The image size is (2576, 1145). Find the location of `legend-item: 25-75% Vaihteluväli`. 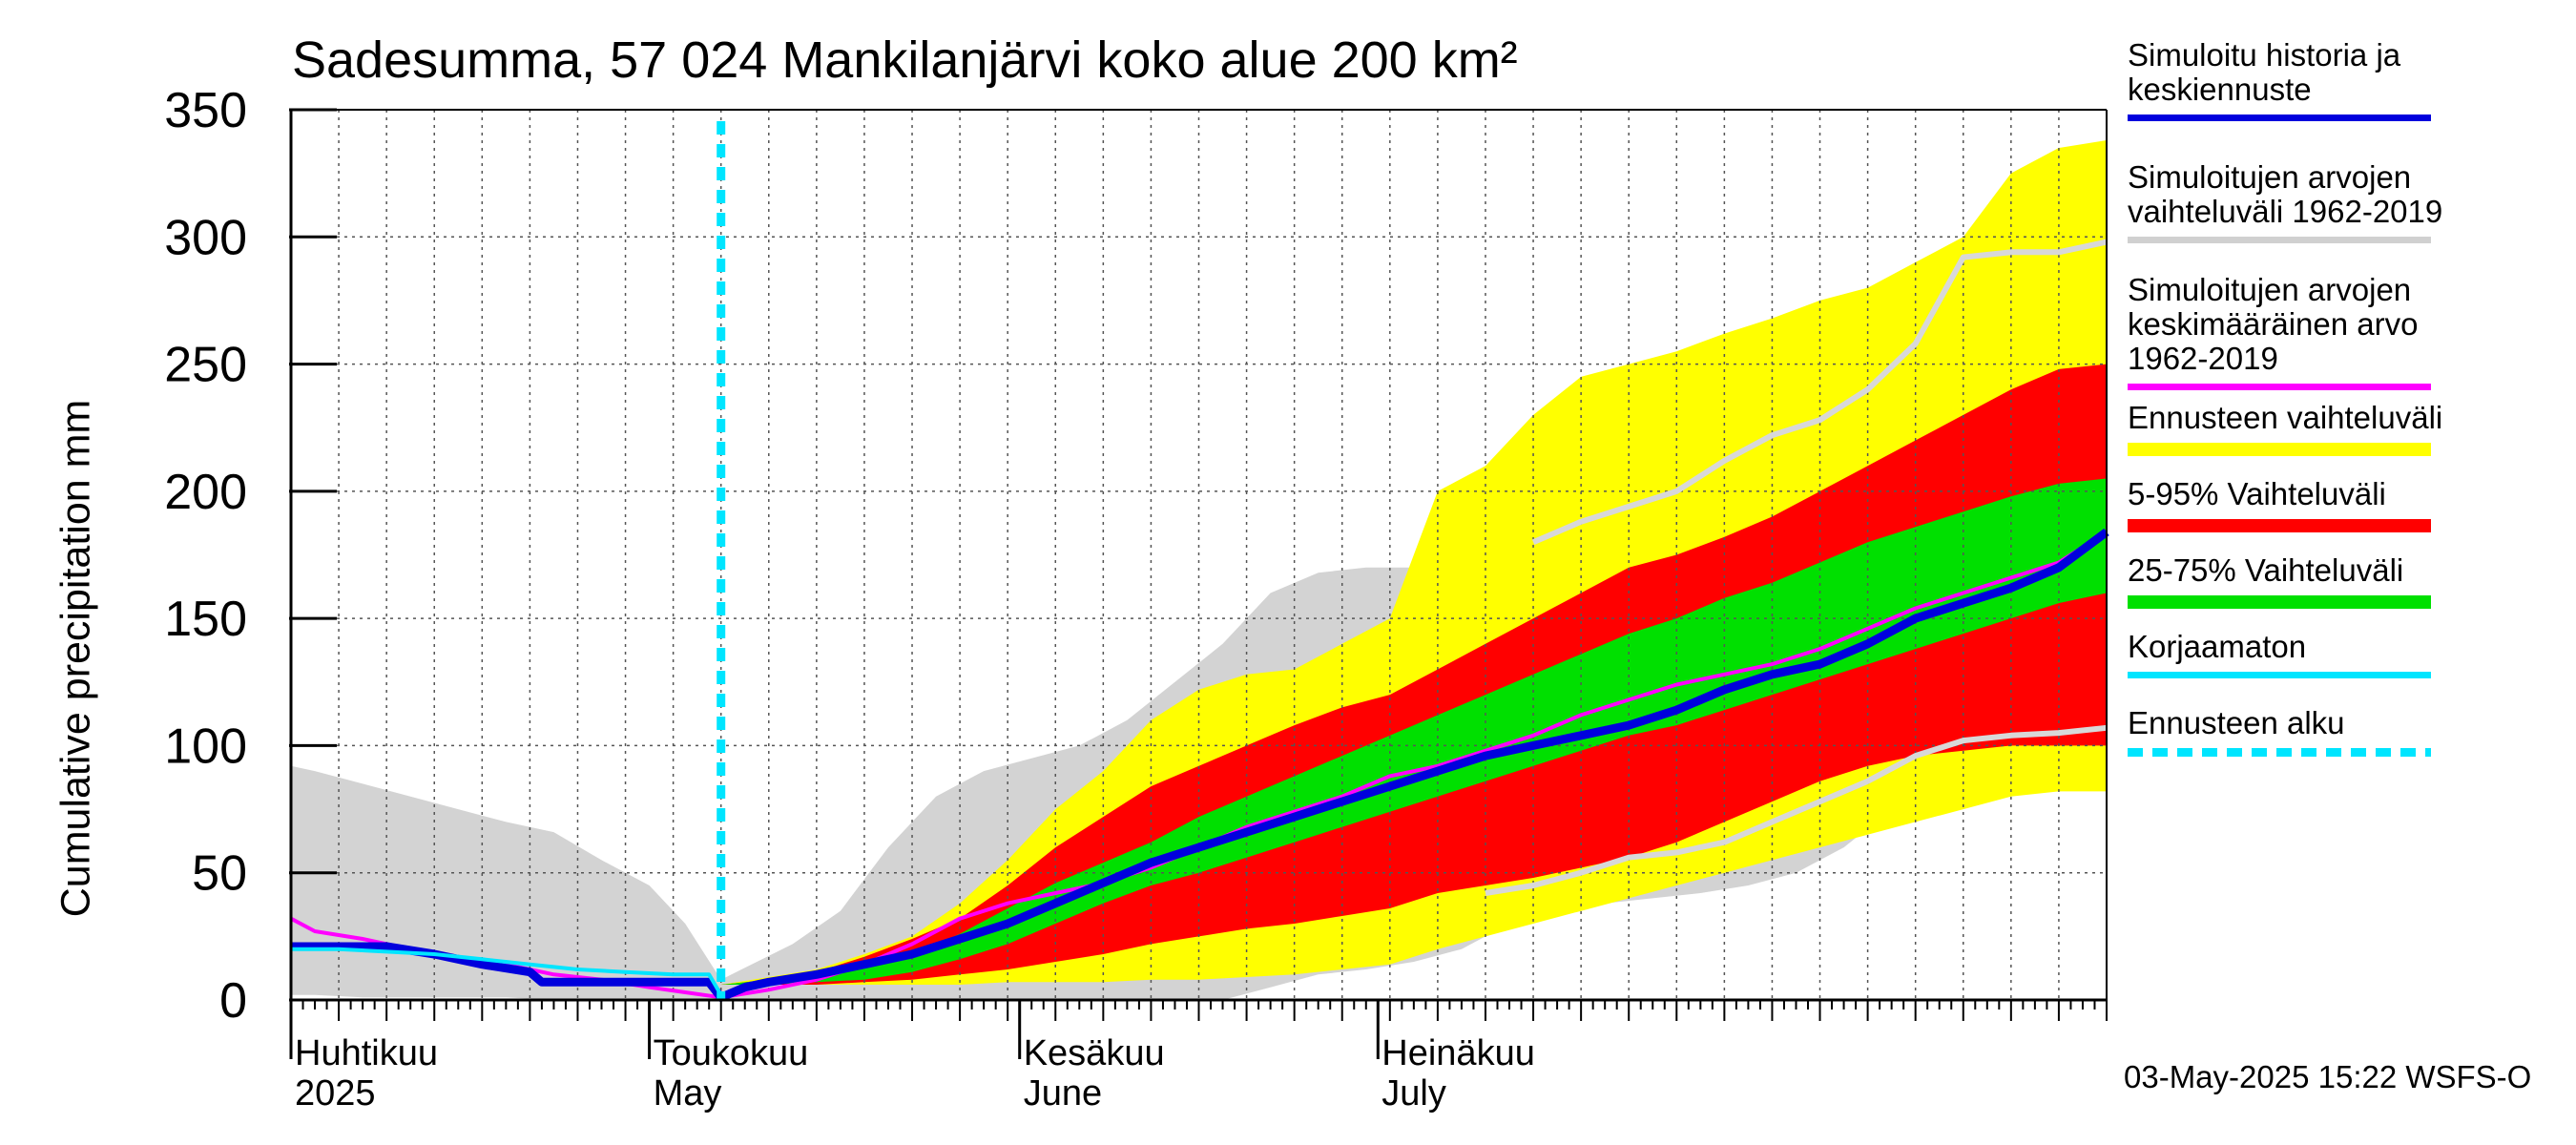

legend-item: 25-75% Vaihteluväli is located at coordinates (2347, 581).